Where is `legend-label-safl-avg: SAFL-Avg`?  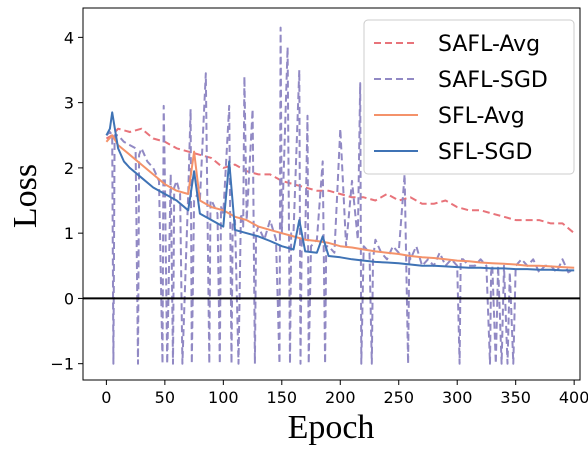
legend-label-safl-avg: SAFL-Avg is located at coordinates (489, 44).